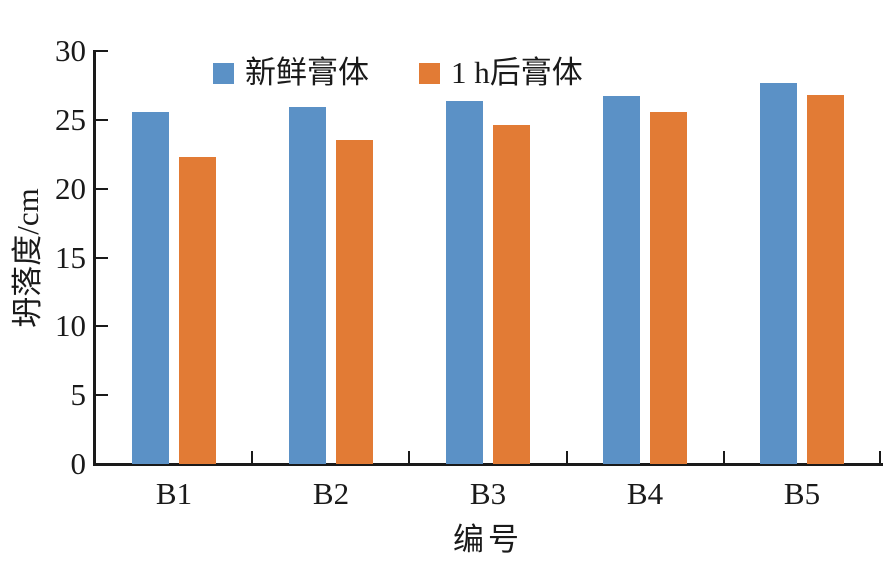 The image size is (885, 585). What do you see at coordinates (825, 279) in the screenshot?
I see `bar-s1-B5` at bounding box center [825, 279].